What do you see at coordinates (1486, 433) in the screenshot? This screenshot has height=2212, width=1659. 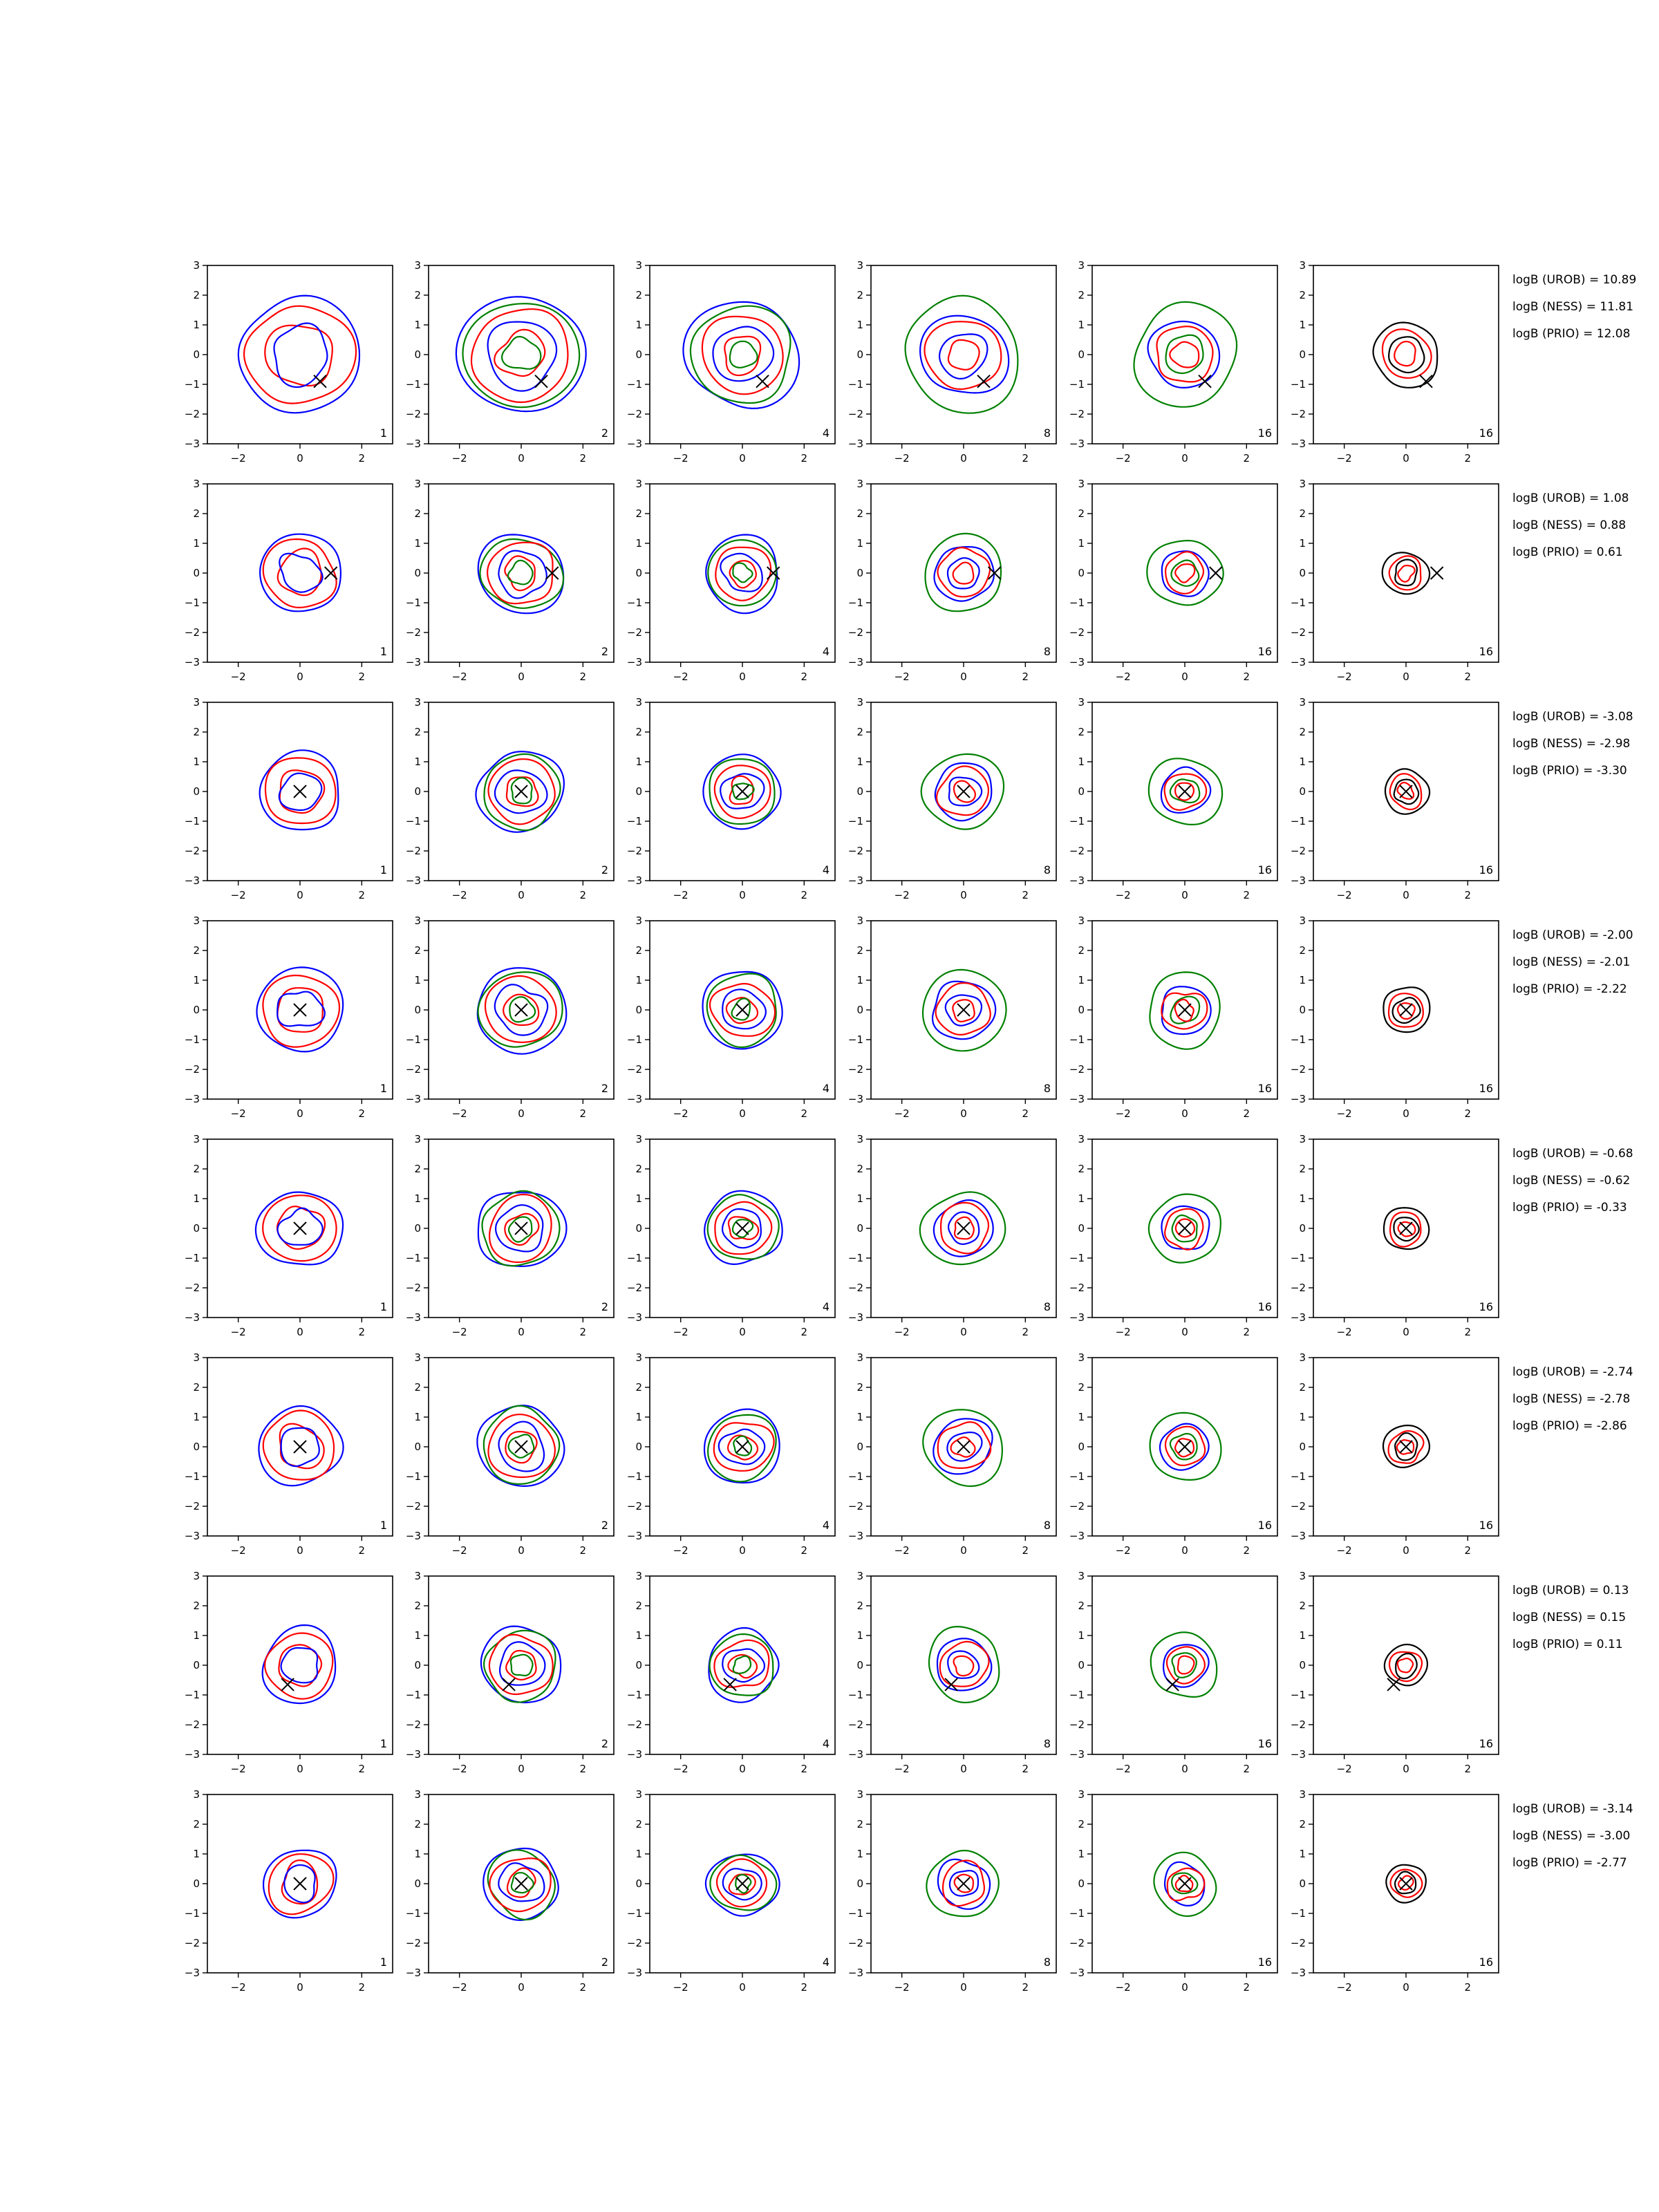 I see `sample-count-label: 16` at bounding box center [1486, 433].